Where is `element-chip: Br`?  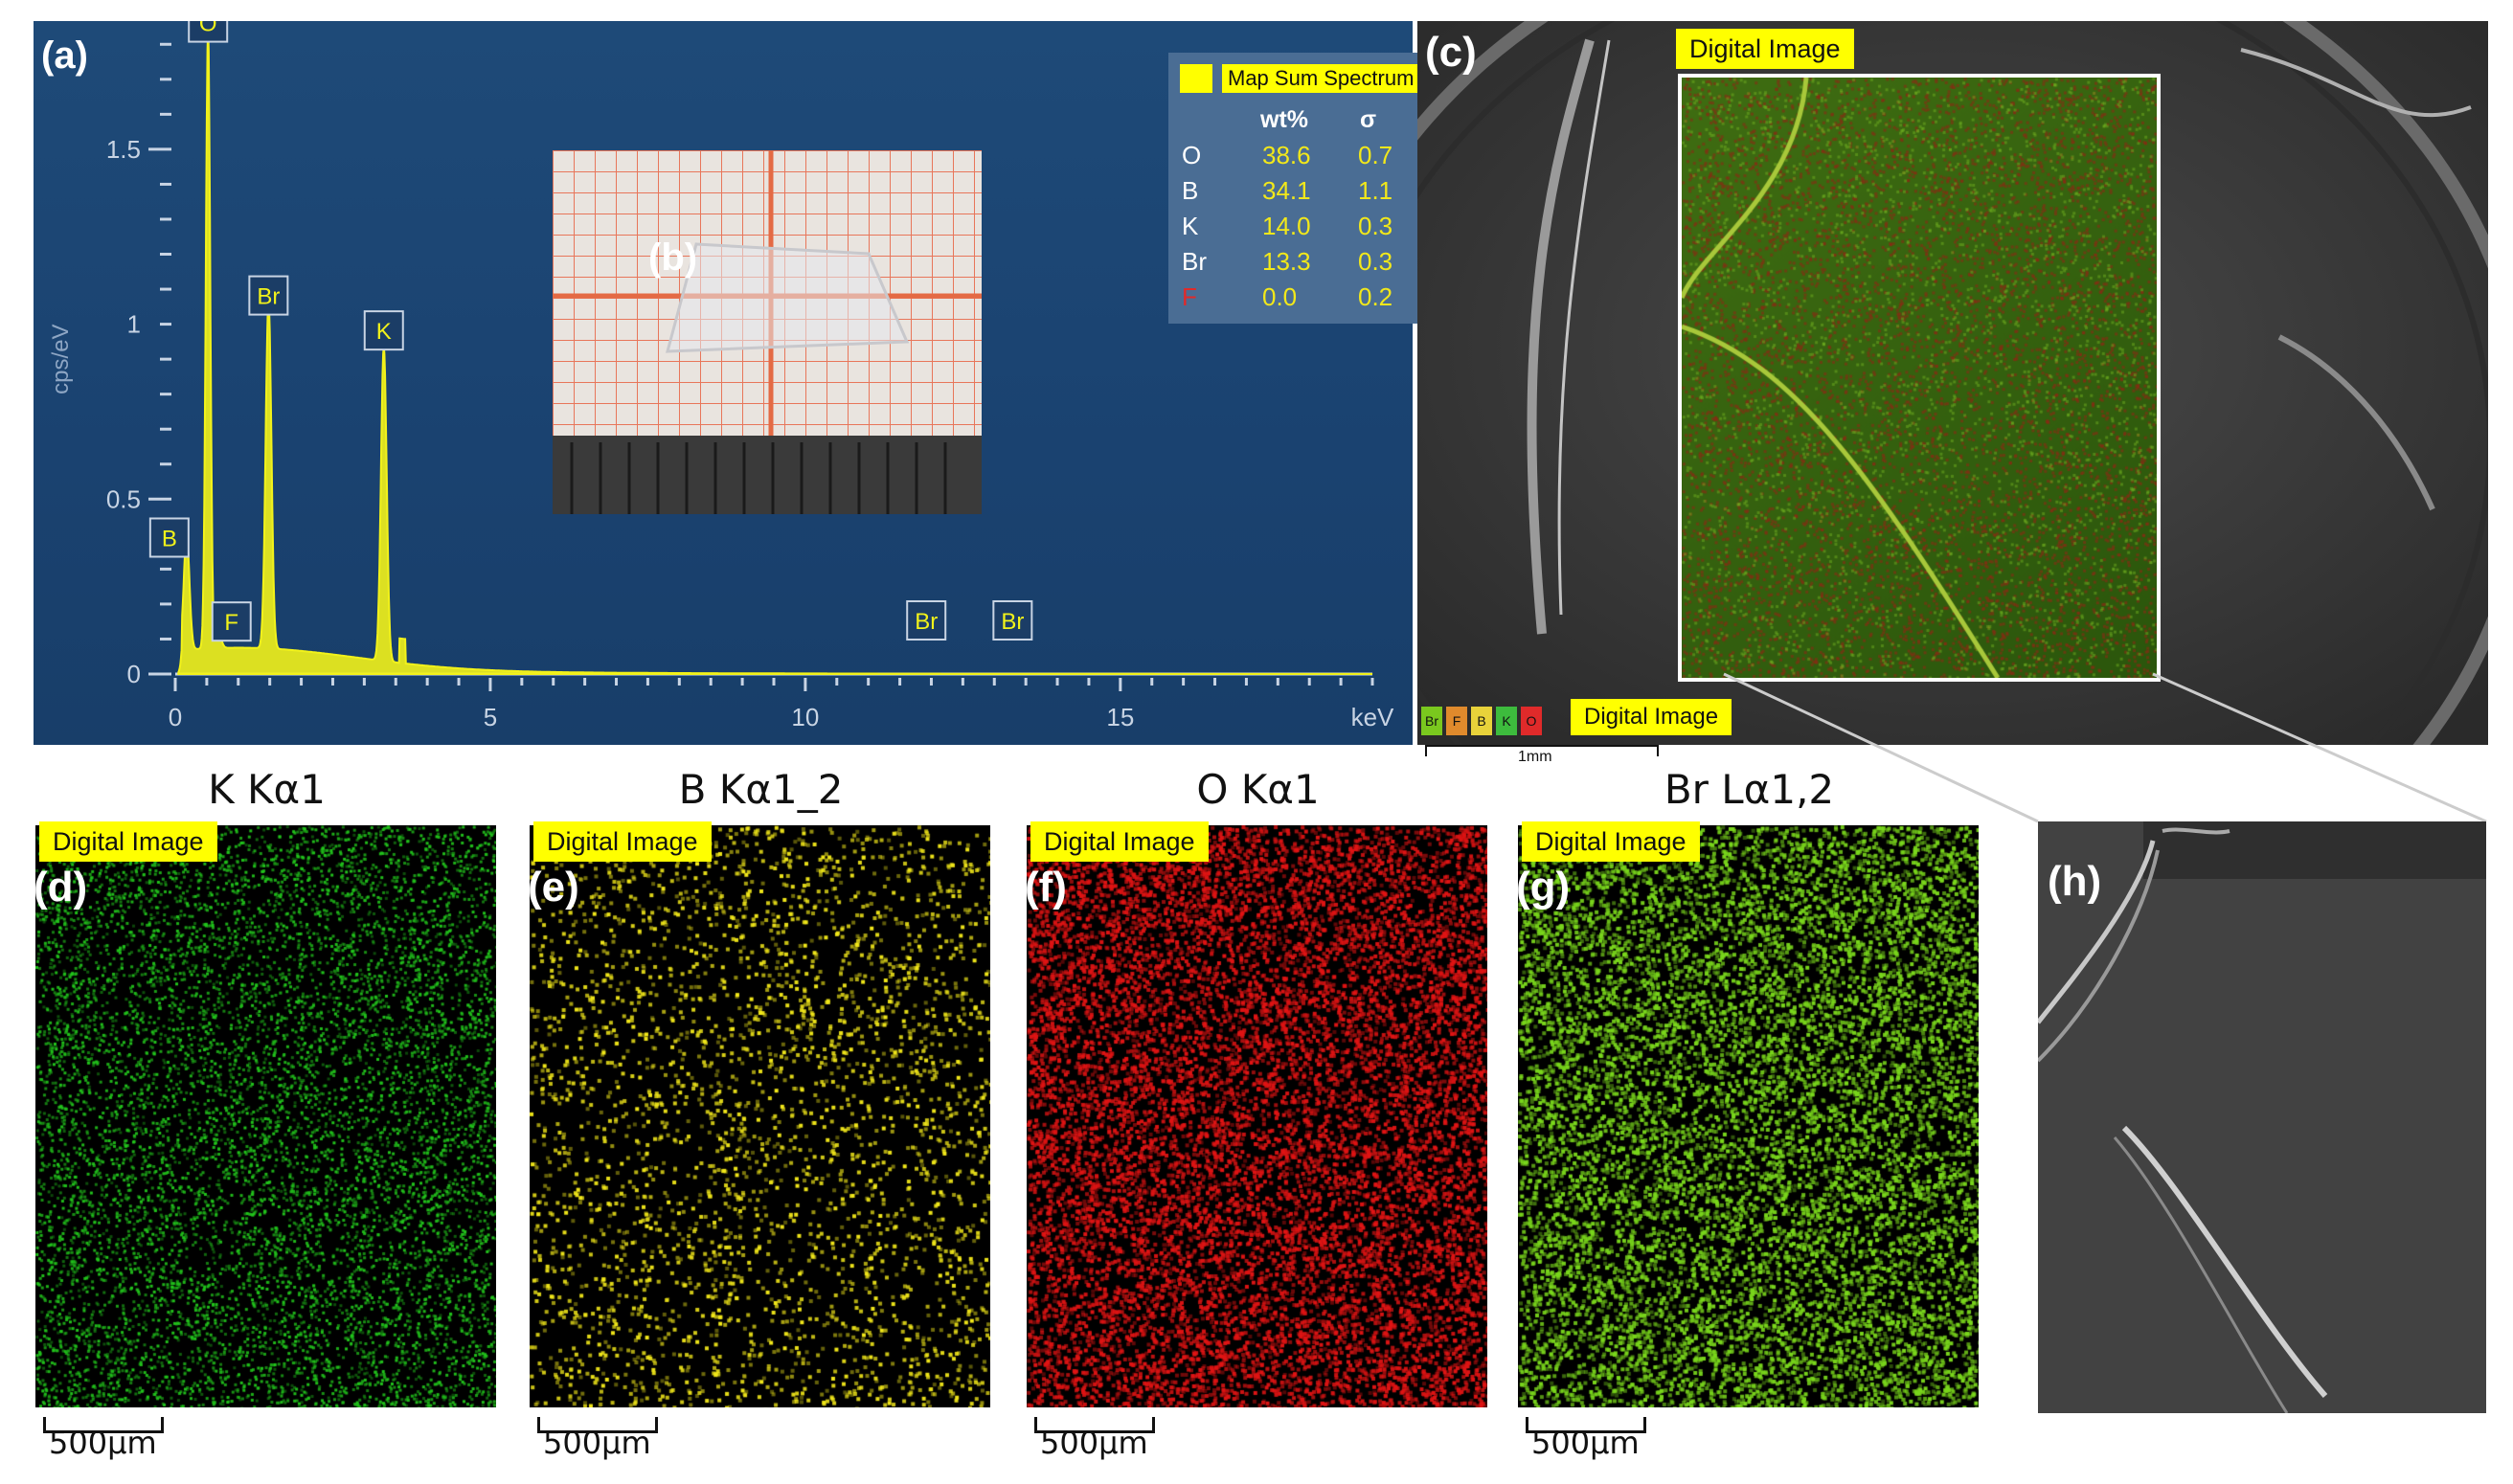 element-chip: Br is located at coordinates (1431, 721).